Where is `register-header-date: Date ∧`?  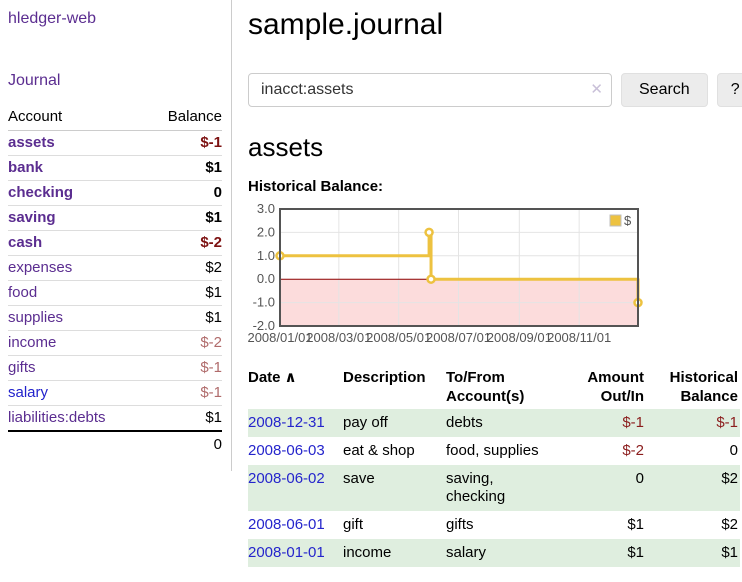
register-header-date: Date ∧ is located at coordinates (272, 377).